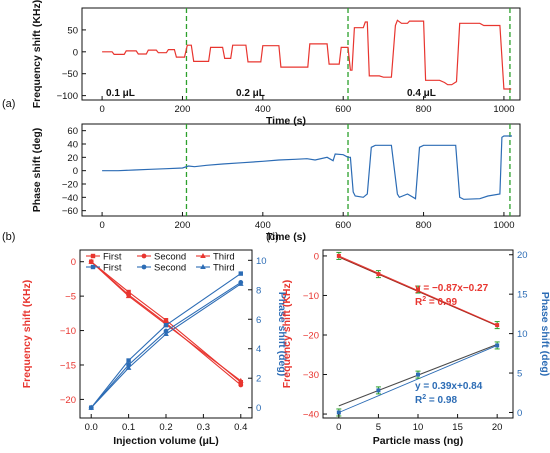  I want to click on panel-c-y-label-left: Frequency shift (KHz), so click(287, 334).